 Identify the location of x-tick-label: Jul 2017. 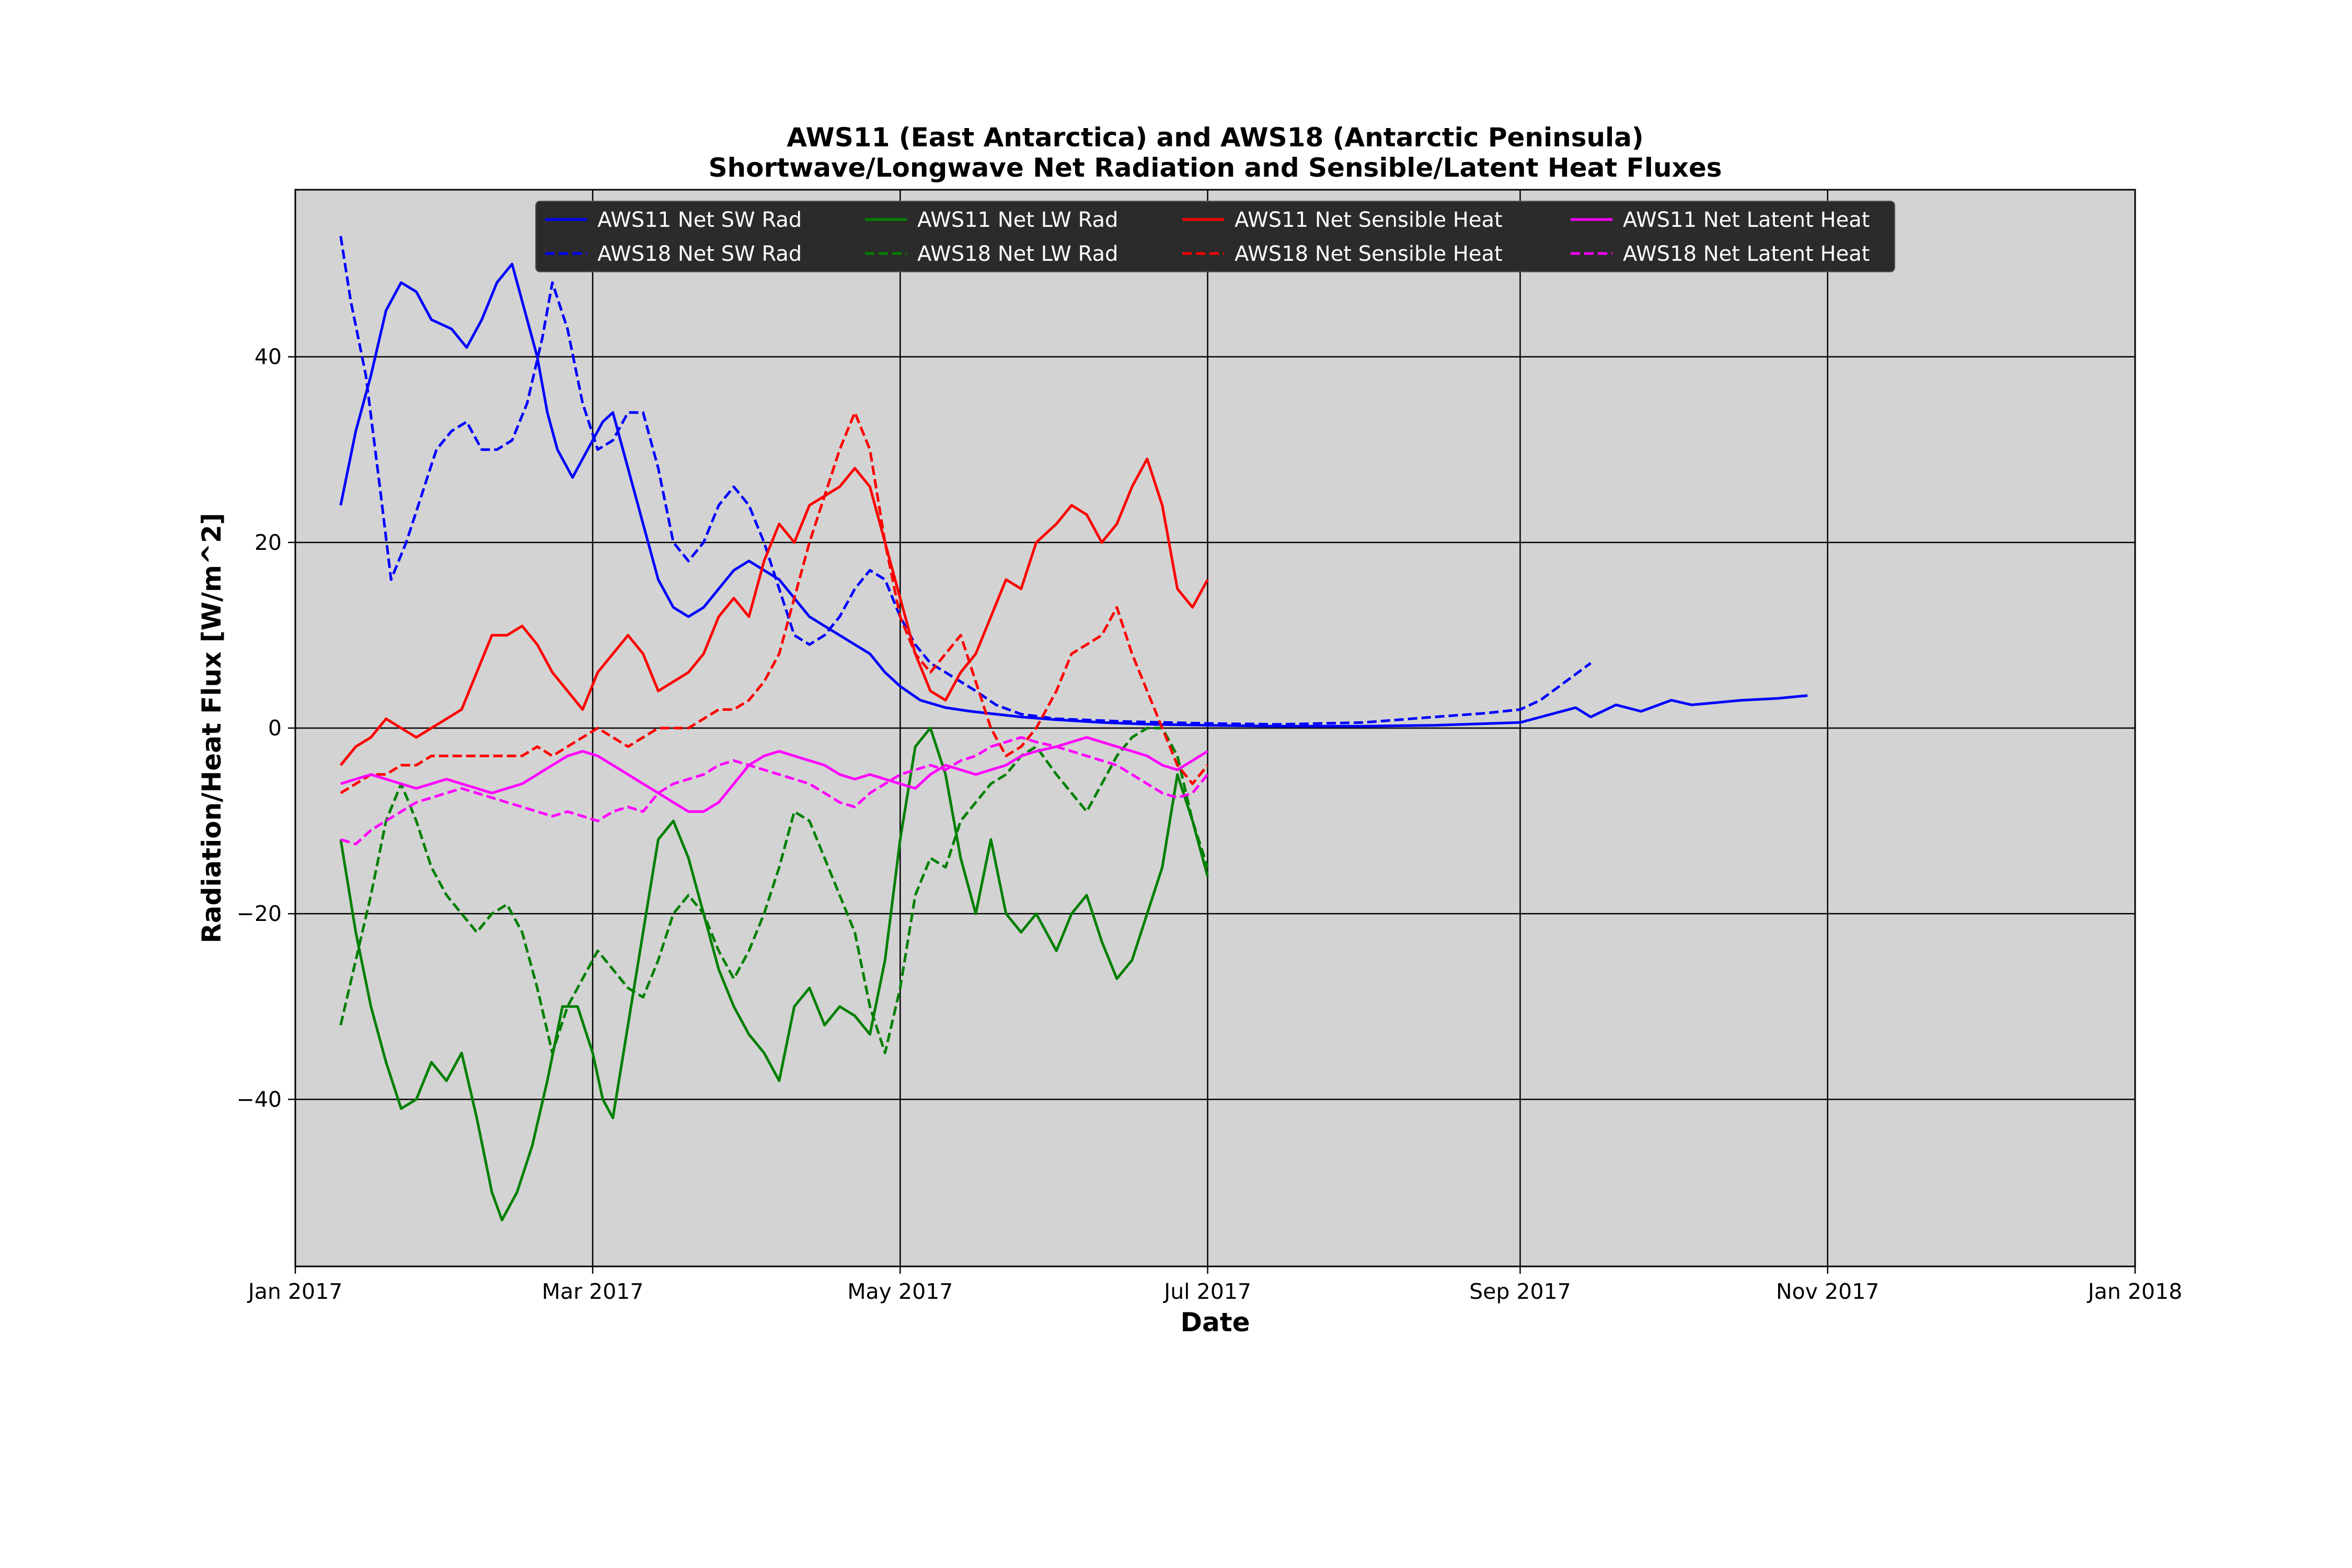
(1206, 1291).